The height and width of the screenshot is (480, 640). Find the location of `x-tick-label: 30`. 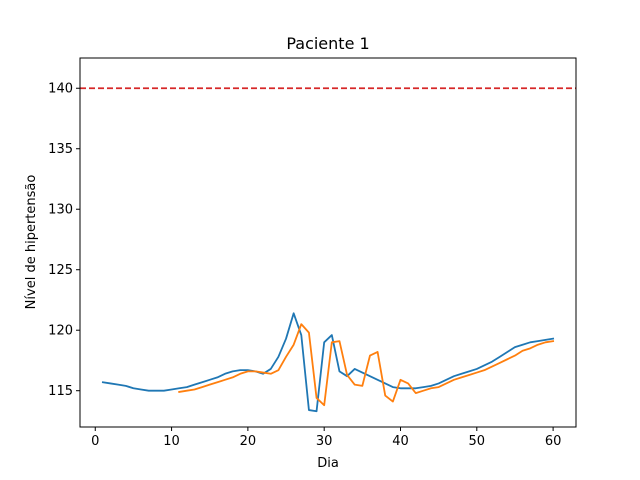

x-tick-label: 30 is located at coordinates (324, 441).